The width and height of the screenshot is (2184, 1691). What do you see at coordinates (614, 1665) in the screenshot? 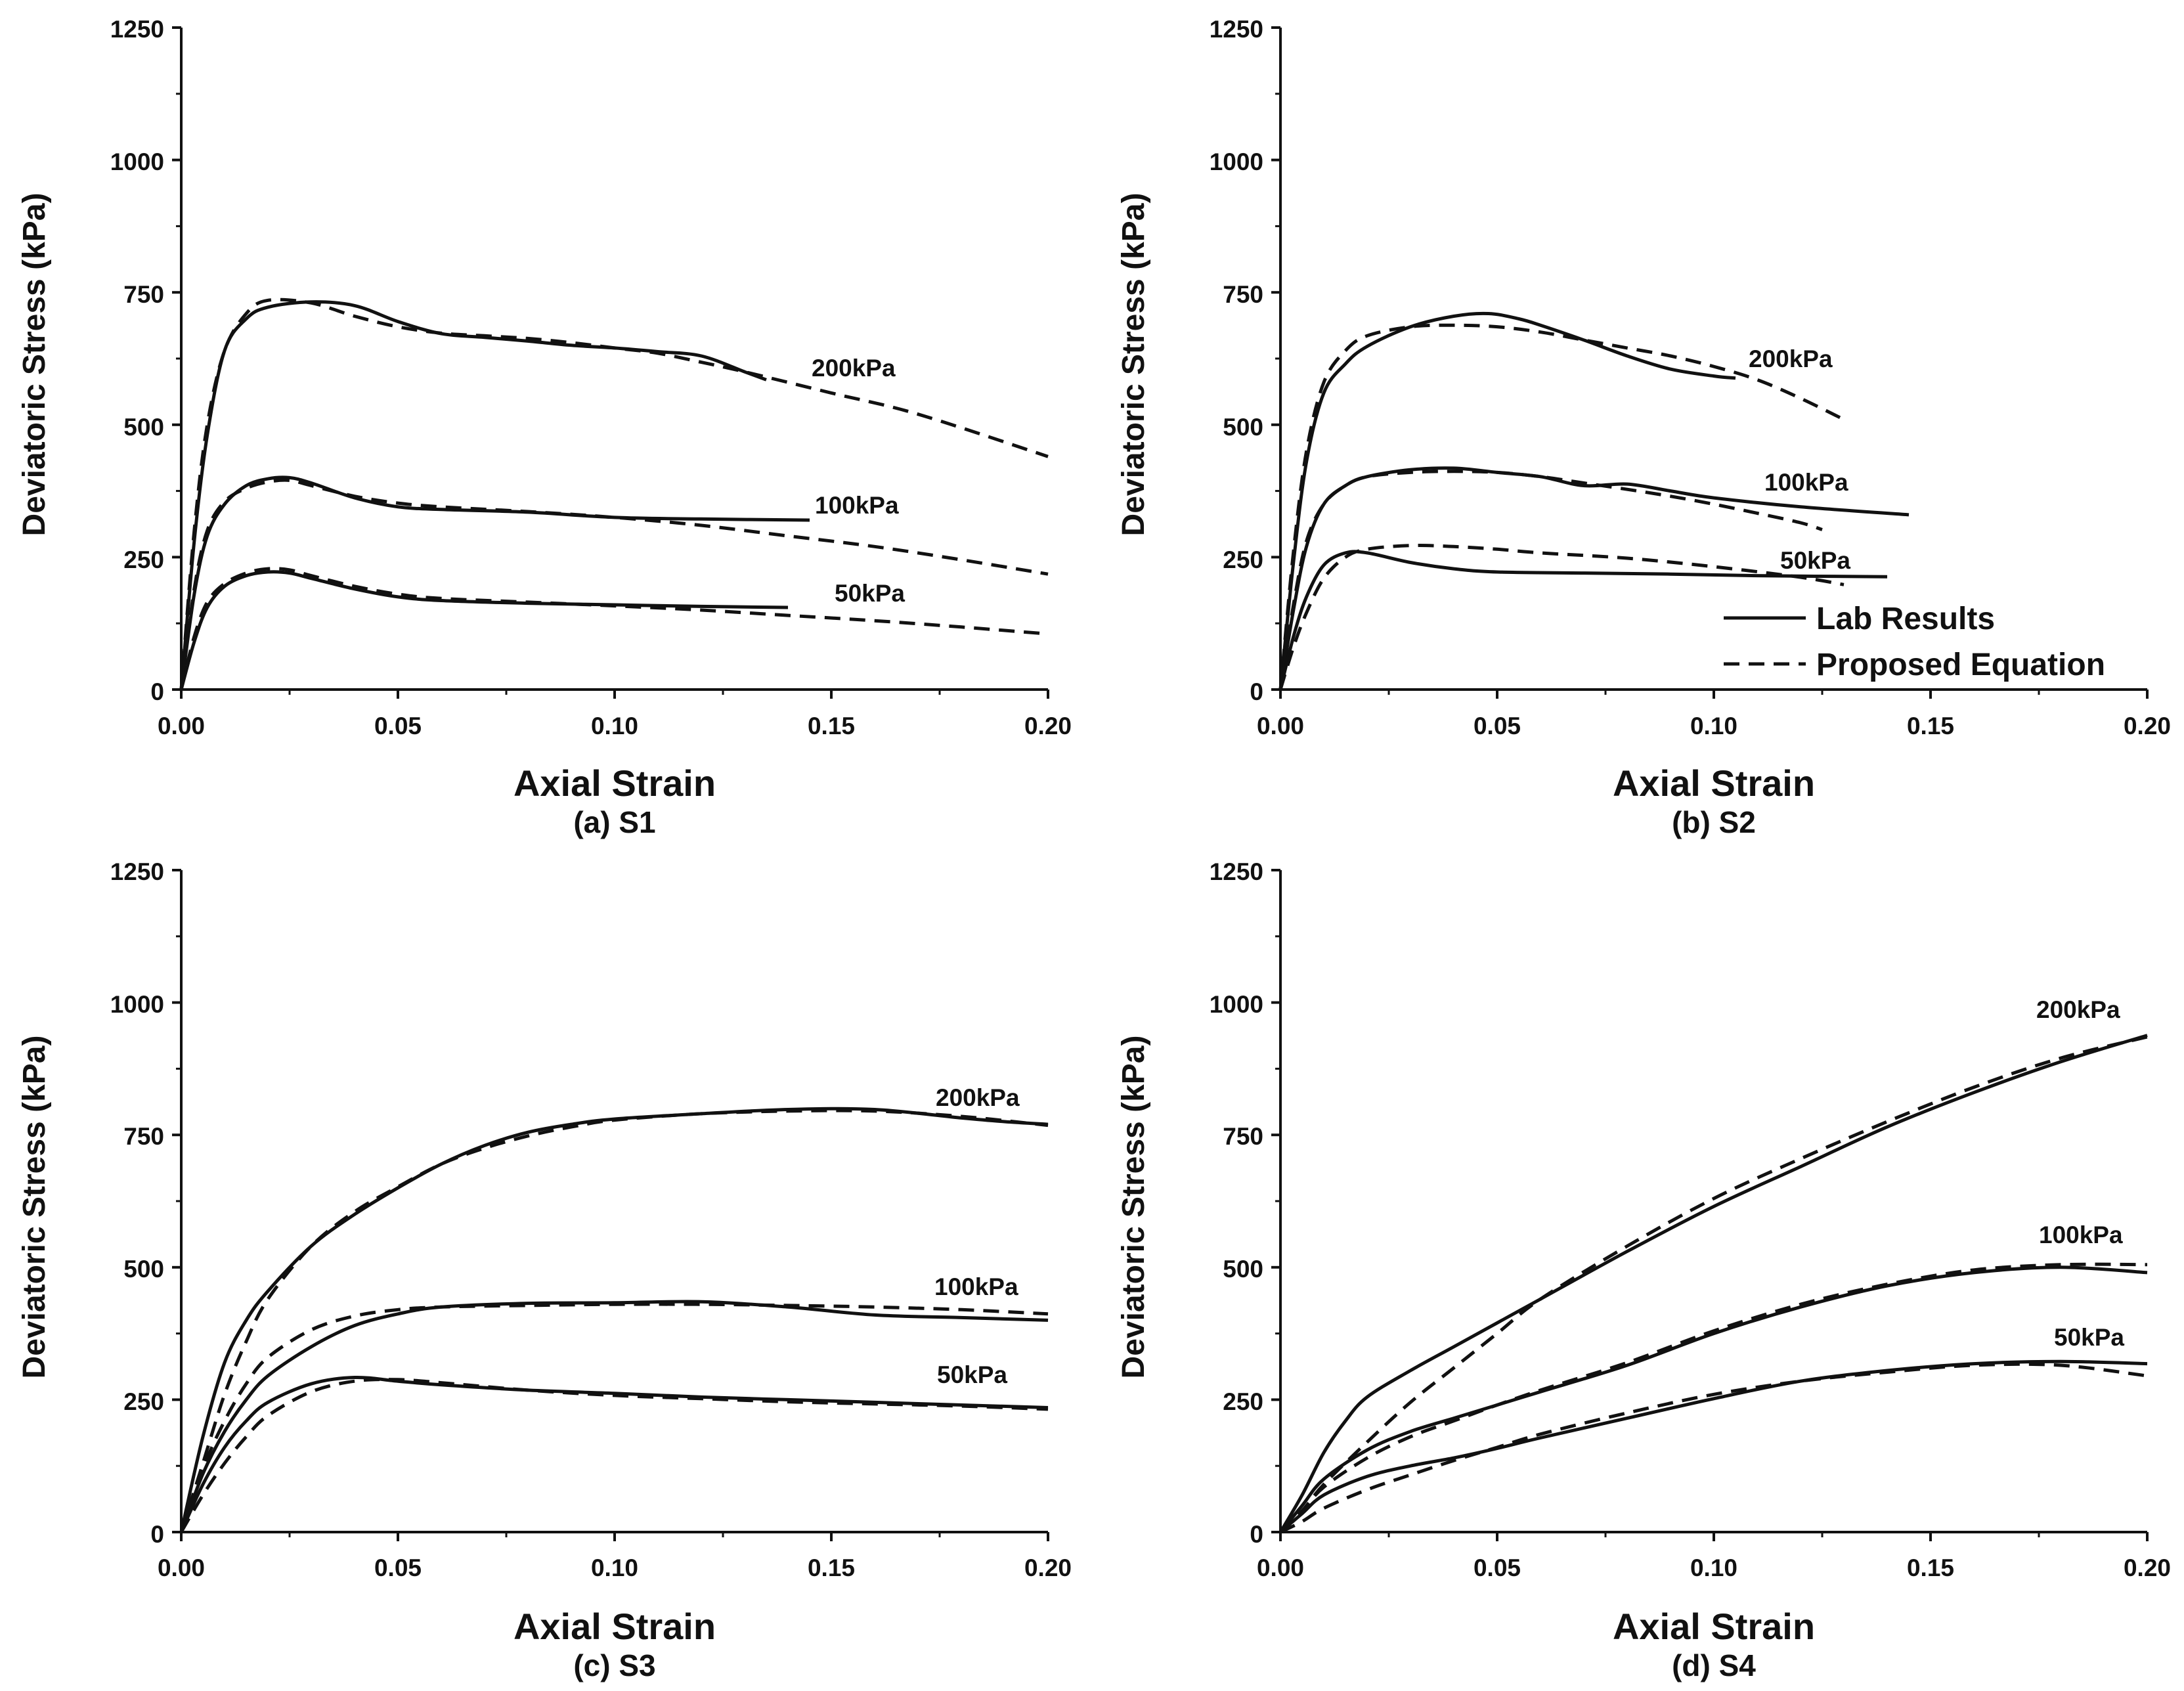
I see `panel-caption: (c) S3` at bounding box center [614, 1665].